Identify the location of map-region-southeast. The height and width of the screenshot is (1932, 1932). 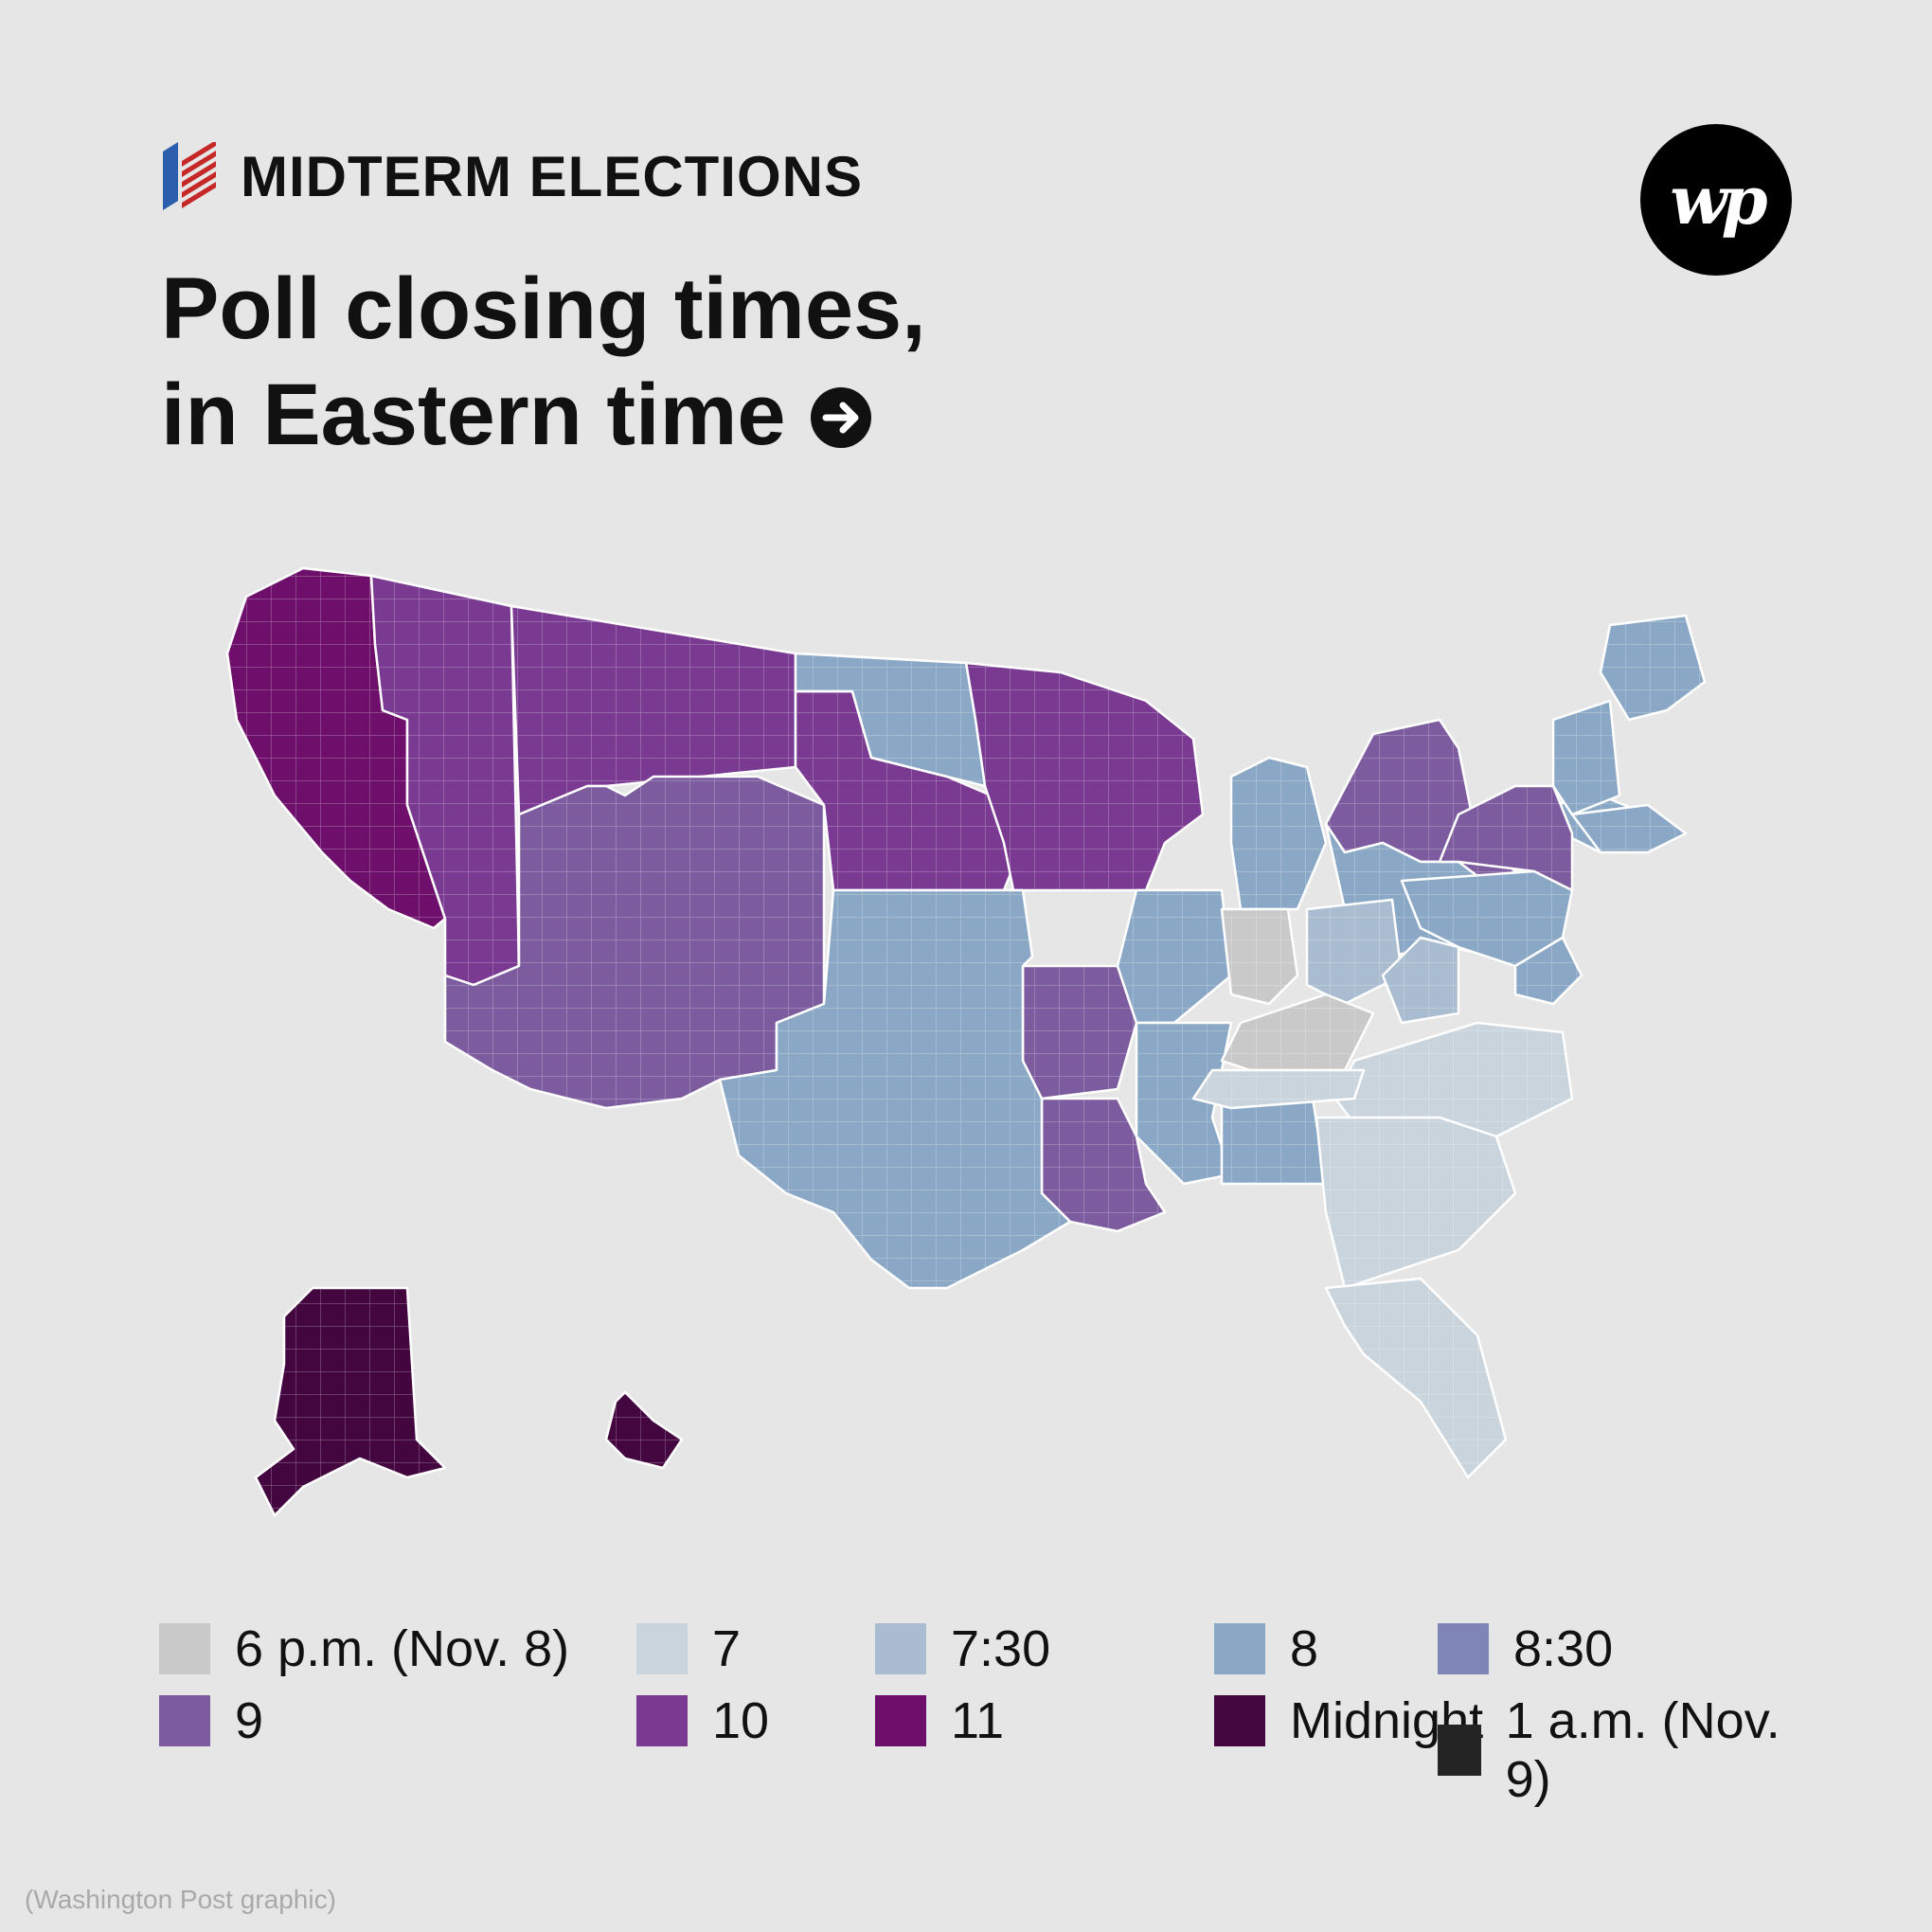
(1382, 1250).